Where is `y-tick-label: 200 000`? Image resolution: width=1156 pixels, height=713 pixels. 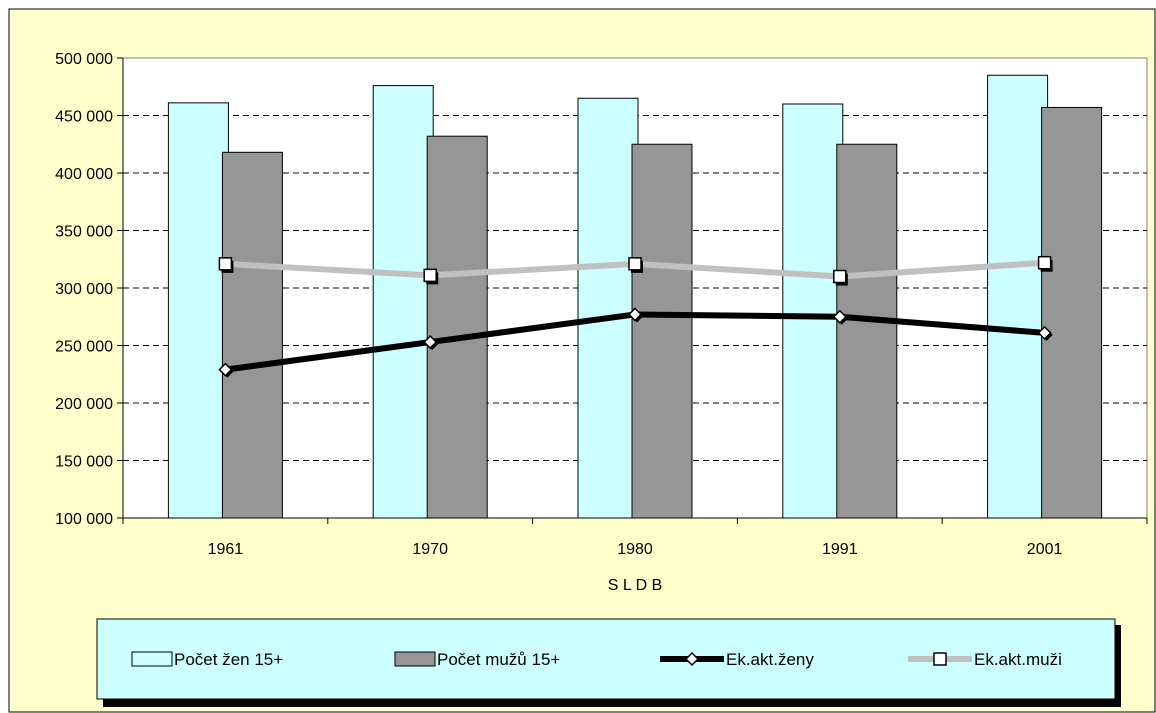
y-tick-label: 200 000 is located at coordinates (84, 404).